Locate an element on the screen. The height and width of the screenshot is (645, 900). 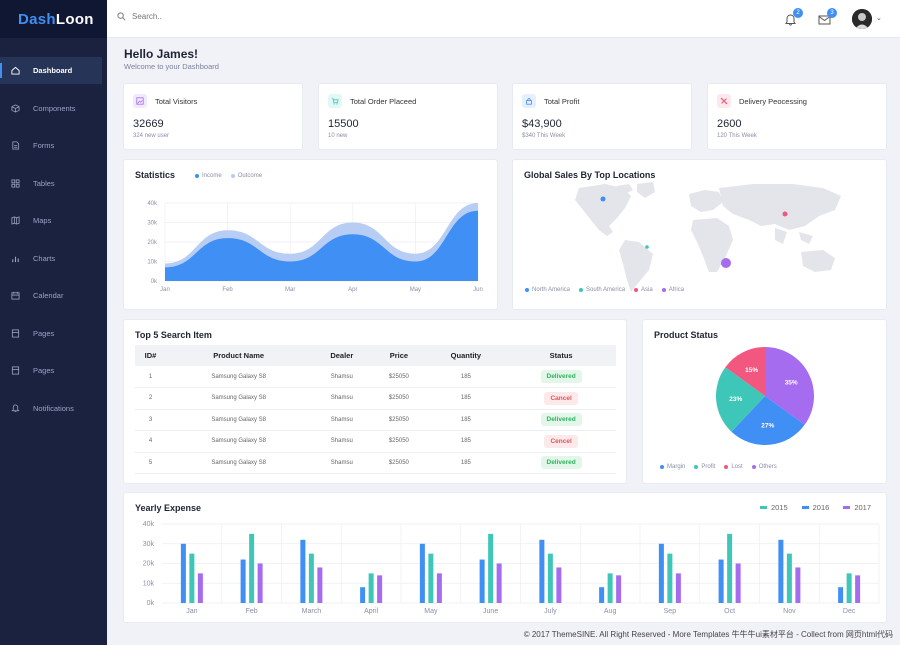
bar-2016-jan is located at coordinates (183, 573).